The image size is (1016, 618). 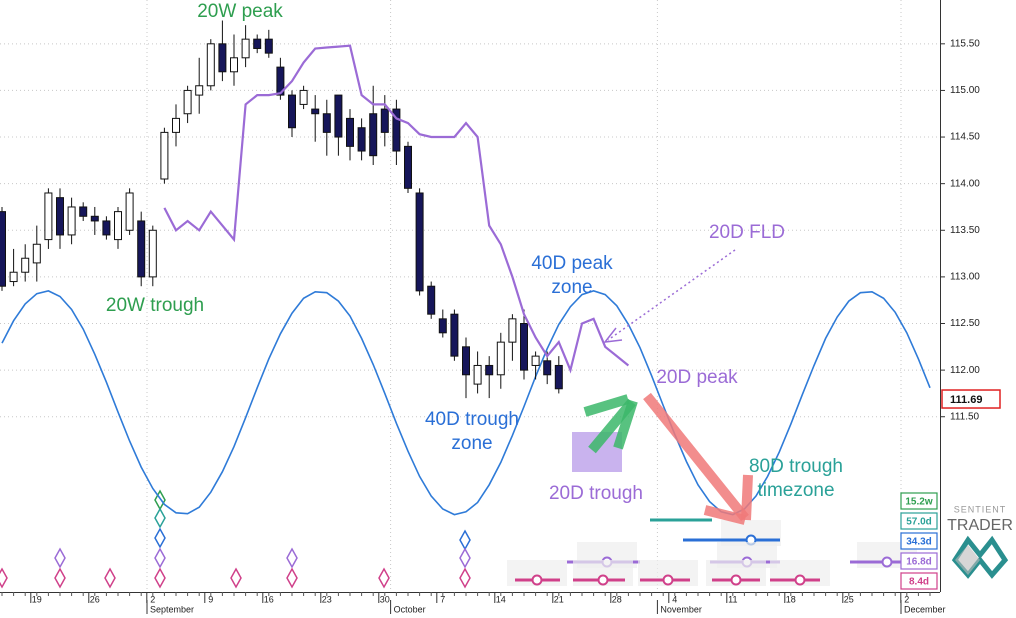 What do you see at coordinates (965, 43) in the screenshot?
I see `y-tick-label: 115.50` at bounding box center [965, 43].